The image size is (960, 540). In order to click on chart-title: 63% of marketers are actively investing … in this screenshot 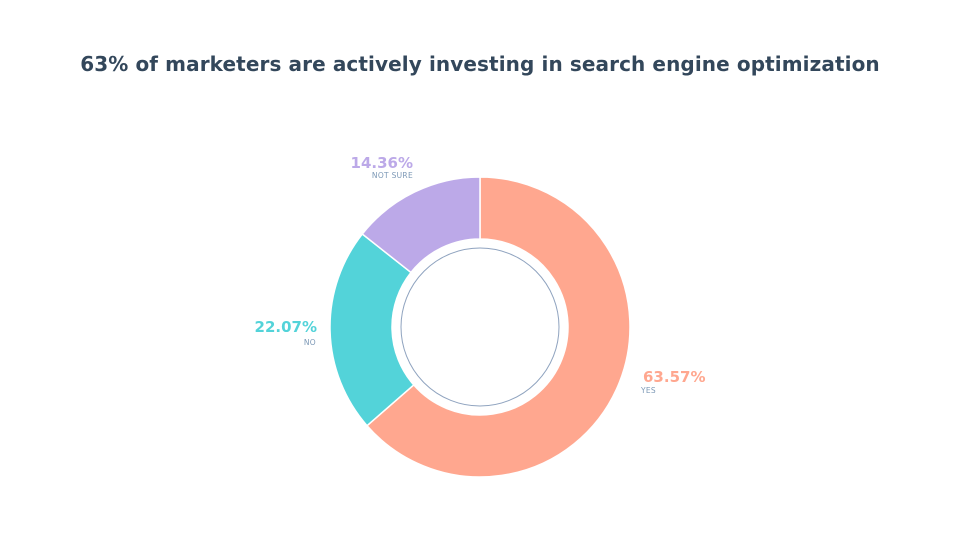, I will do `click(480, 64)`.